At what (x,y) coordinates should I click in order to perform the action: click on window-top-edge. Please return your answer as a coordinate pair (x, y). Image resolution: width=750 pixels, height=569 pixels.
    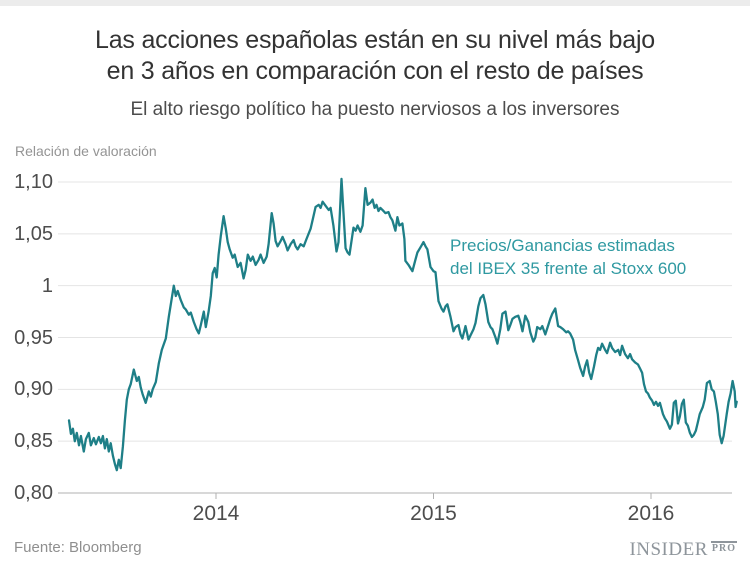
    Looking at the image, I should click on (375, 3).